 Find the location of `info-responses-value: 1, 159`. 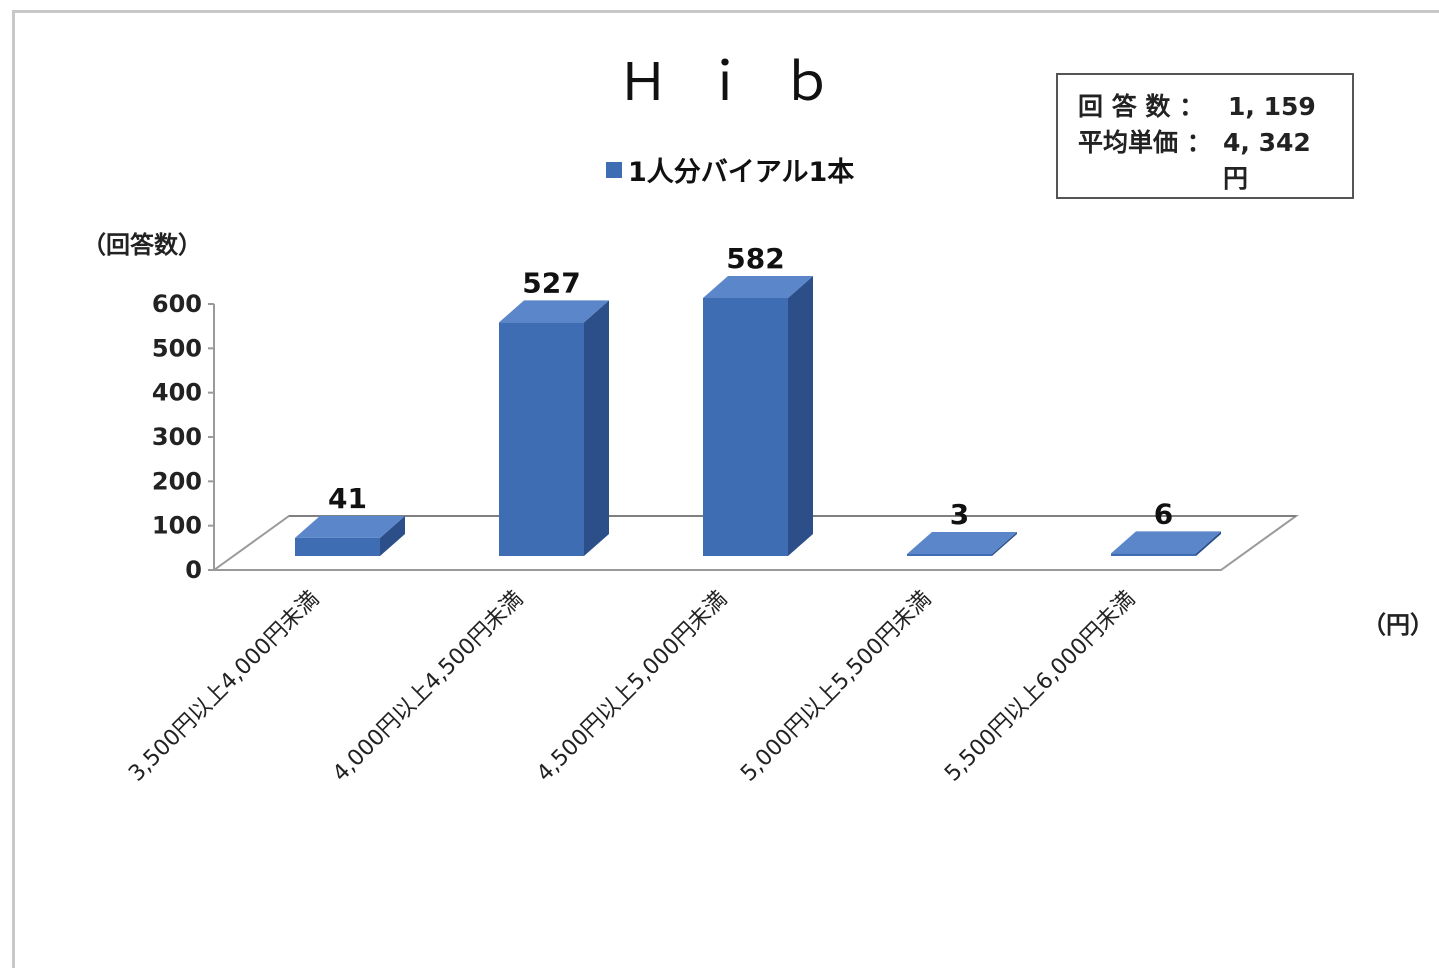

info-responses-value: 1, 159 is located at coordinates (1272, 106).